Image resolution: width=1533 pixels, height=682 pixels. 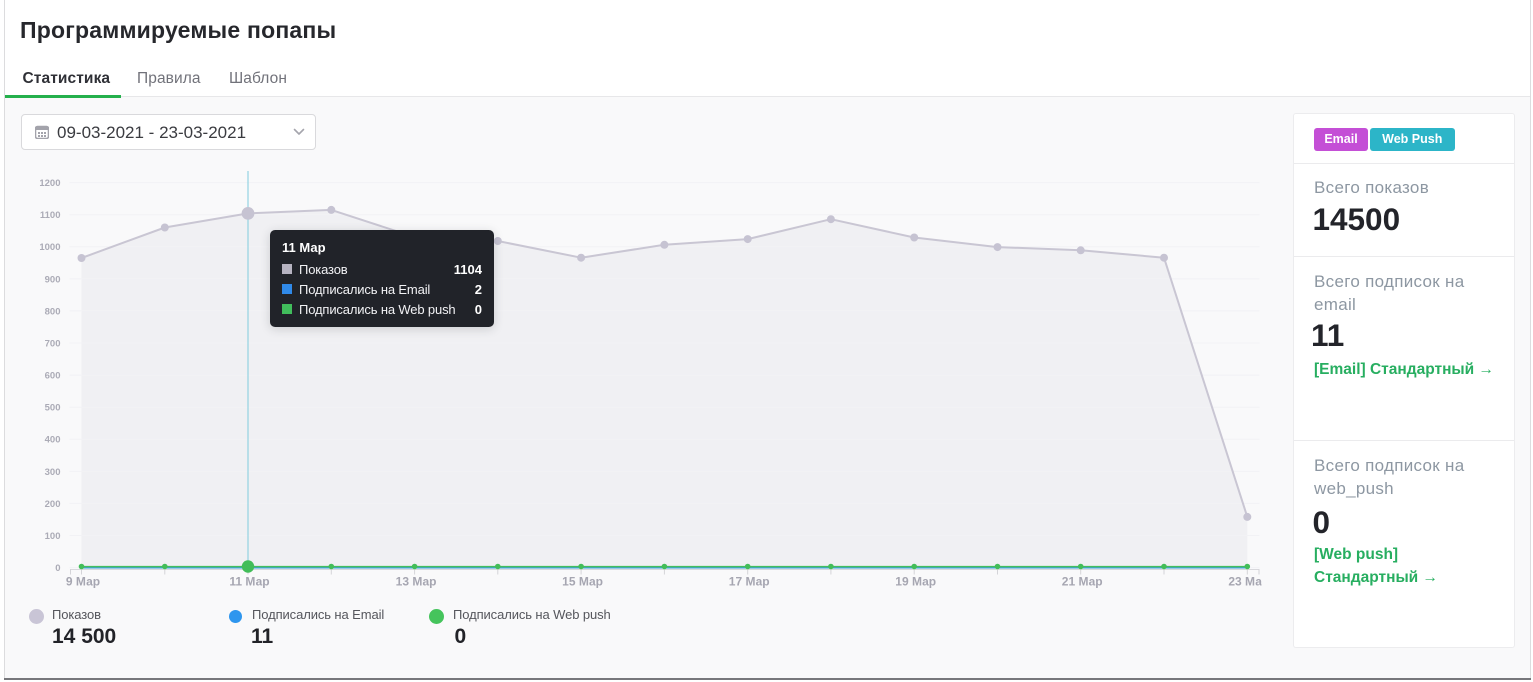 I want to click on svg-text: 23 Мар, so click(x=1248, y=582).